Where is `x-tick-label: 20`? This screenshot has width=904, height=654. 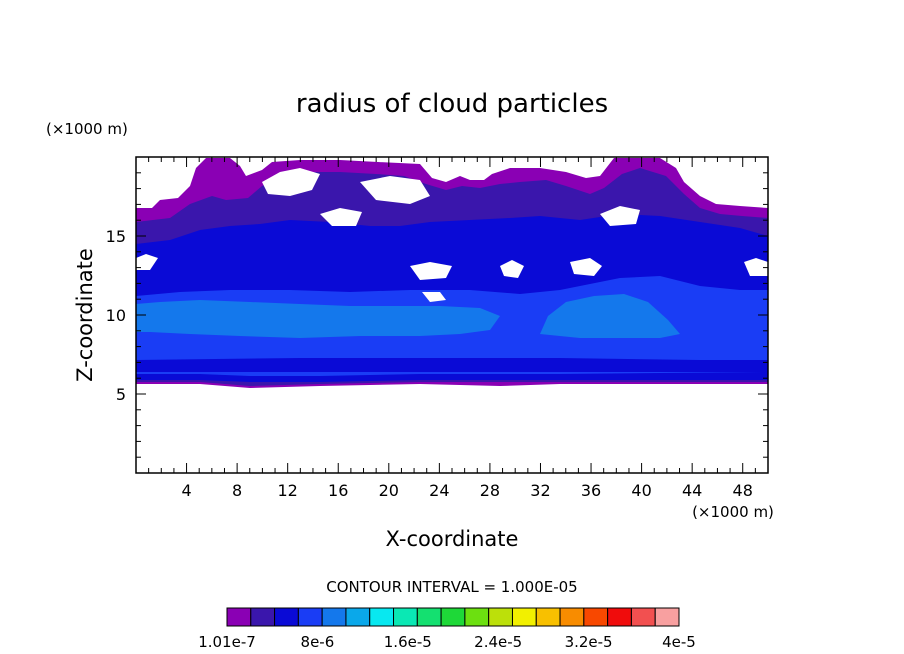
x-tick-label: 20 is located at coordinates (389, 490).